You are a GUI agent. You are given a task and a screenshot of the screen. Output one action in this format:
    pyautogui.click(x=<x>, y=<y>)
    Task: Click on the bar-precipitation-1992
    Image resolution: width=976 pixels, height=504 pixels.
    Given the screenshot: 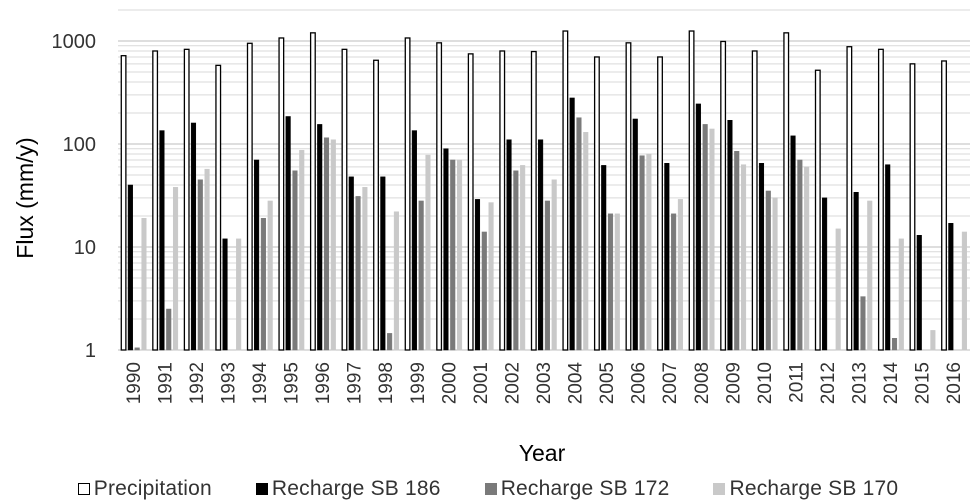 What is the action you would take?
    pyautogui.click(x=186, y=199)
    